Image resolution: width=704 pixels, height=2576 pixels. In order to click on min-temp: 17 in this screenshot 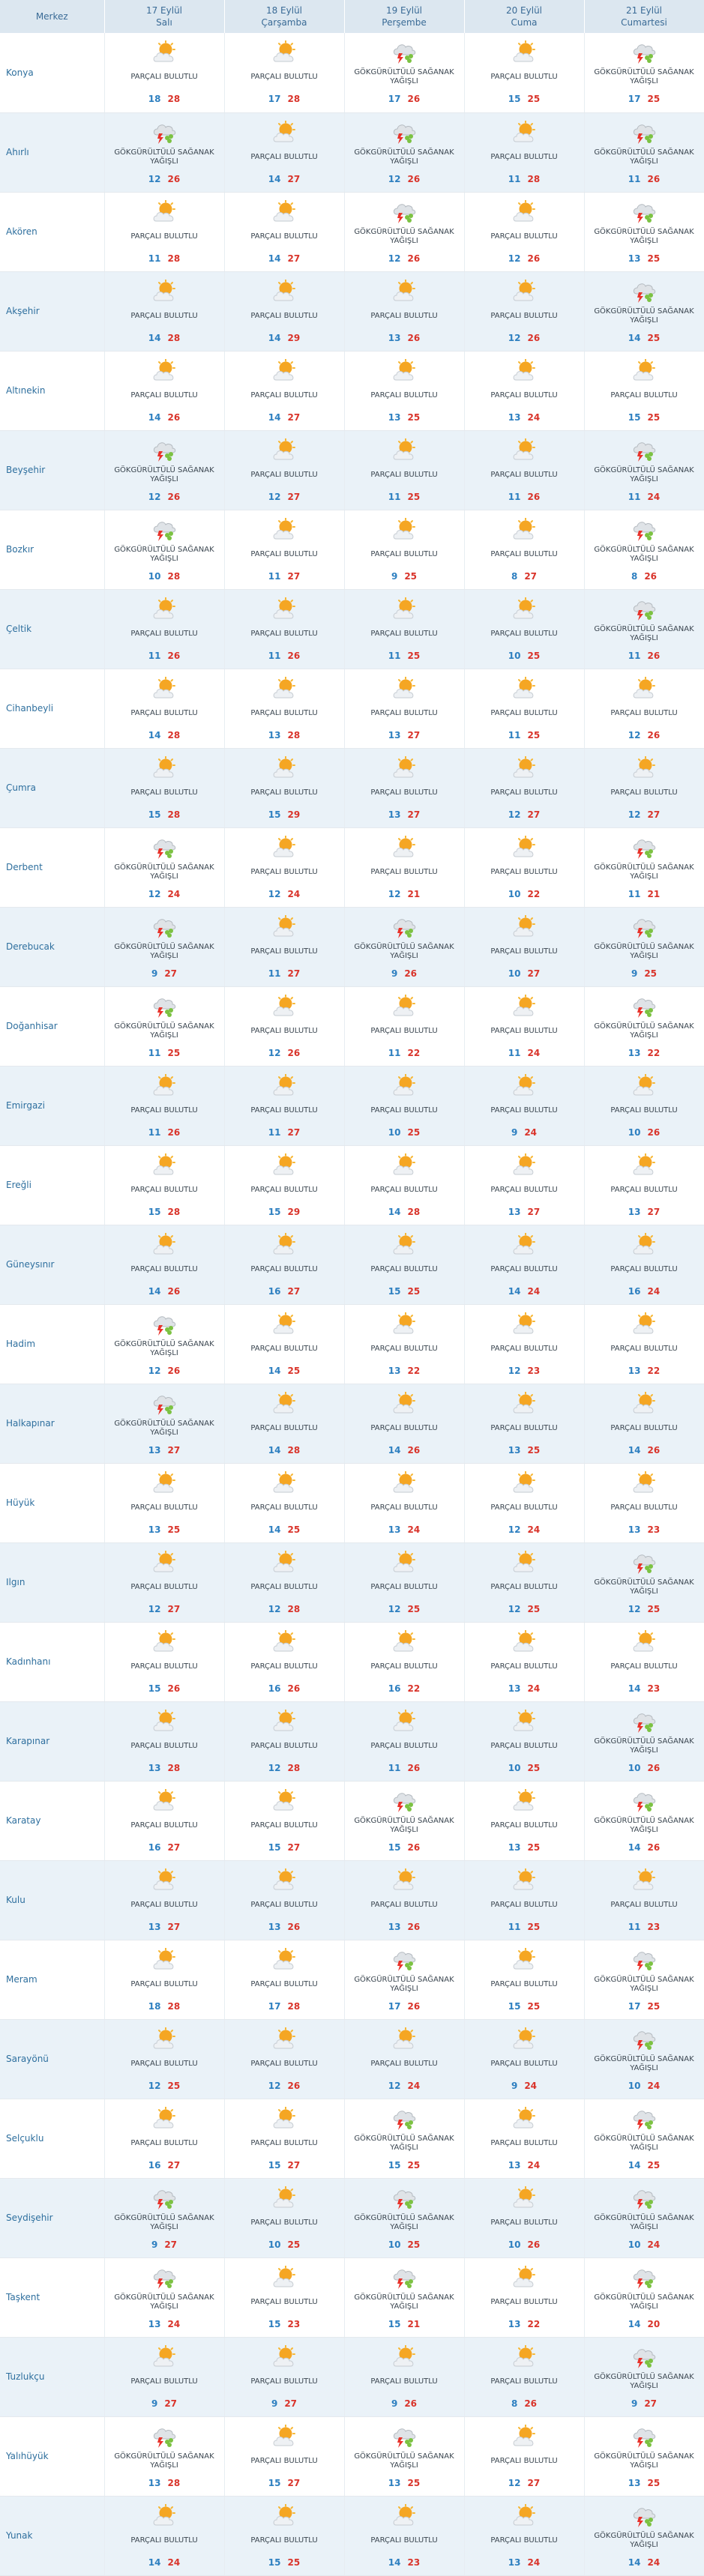, I will do `click(394, 2006)`.